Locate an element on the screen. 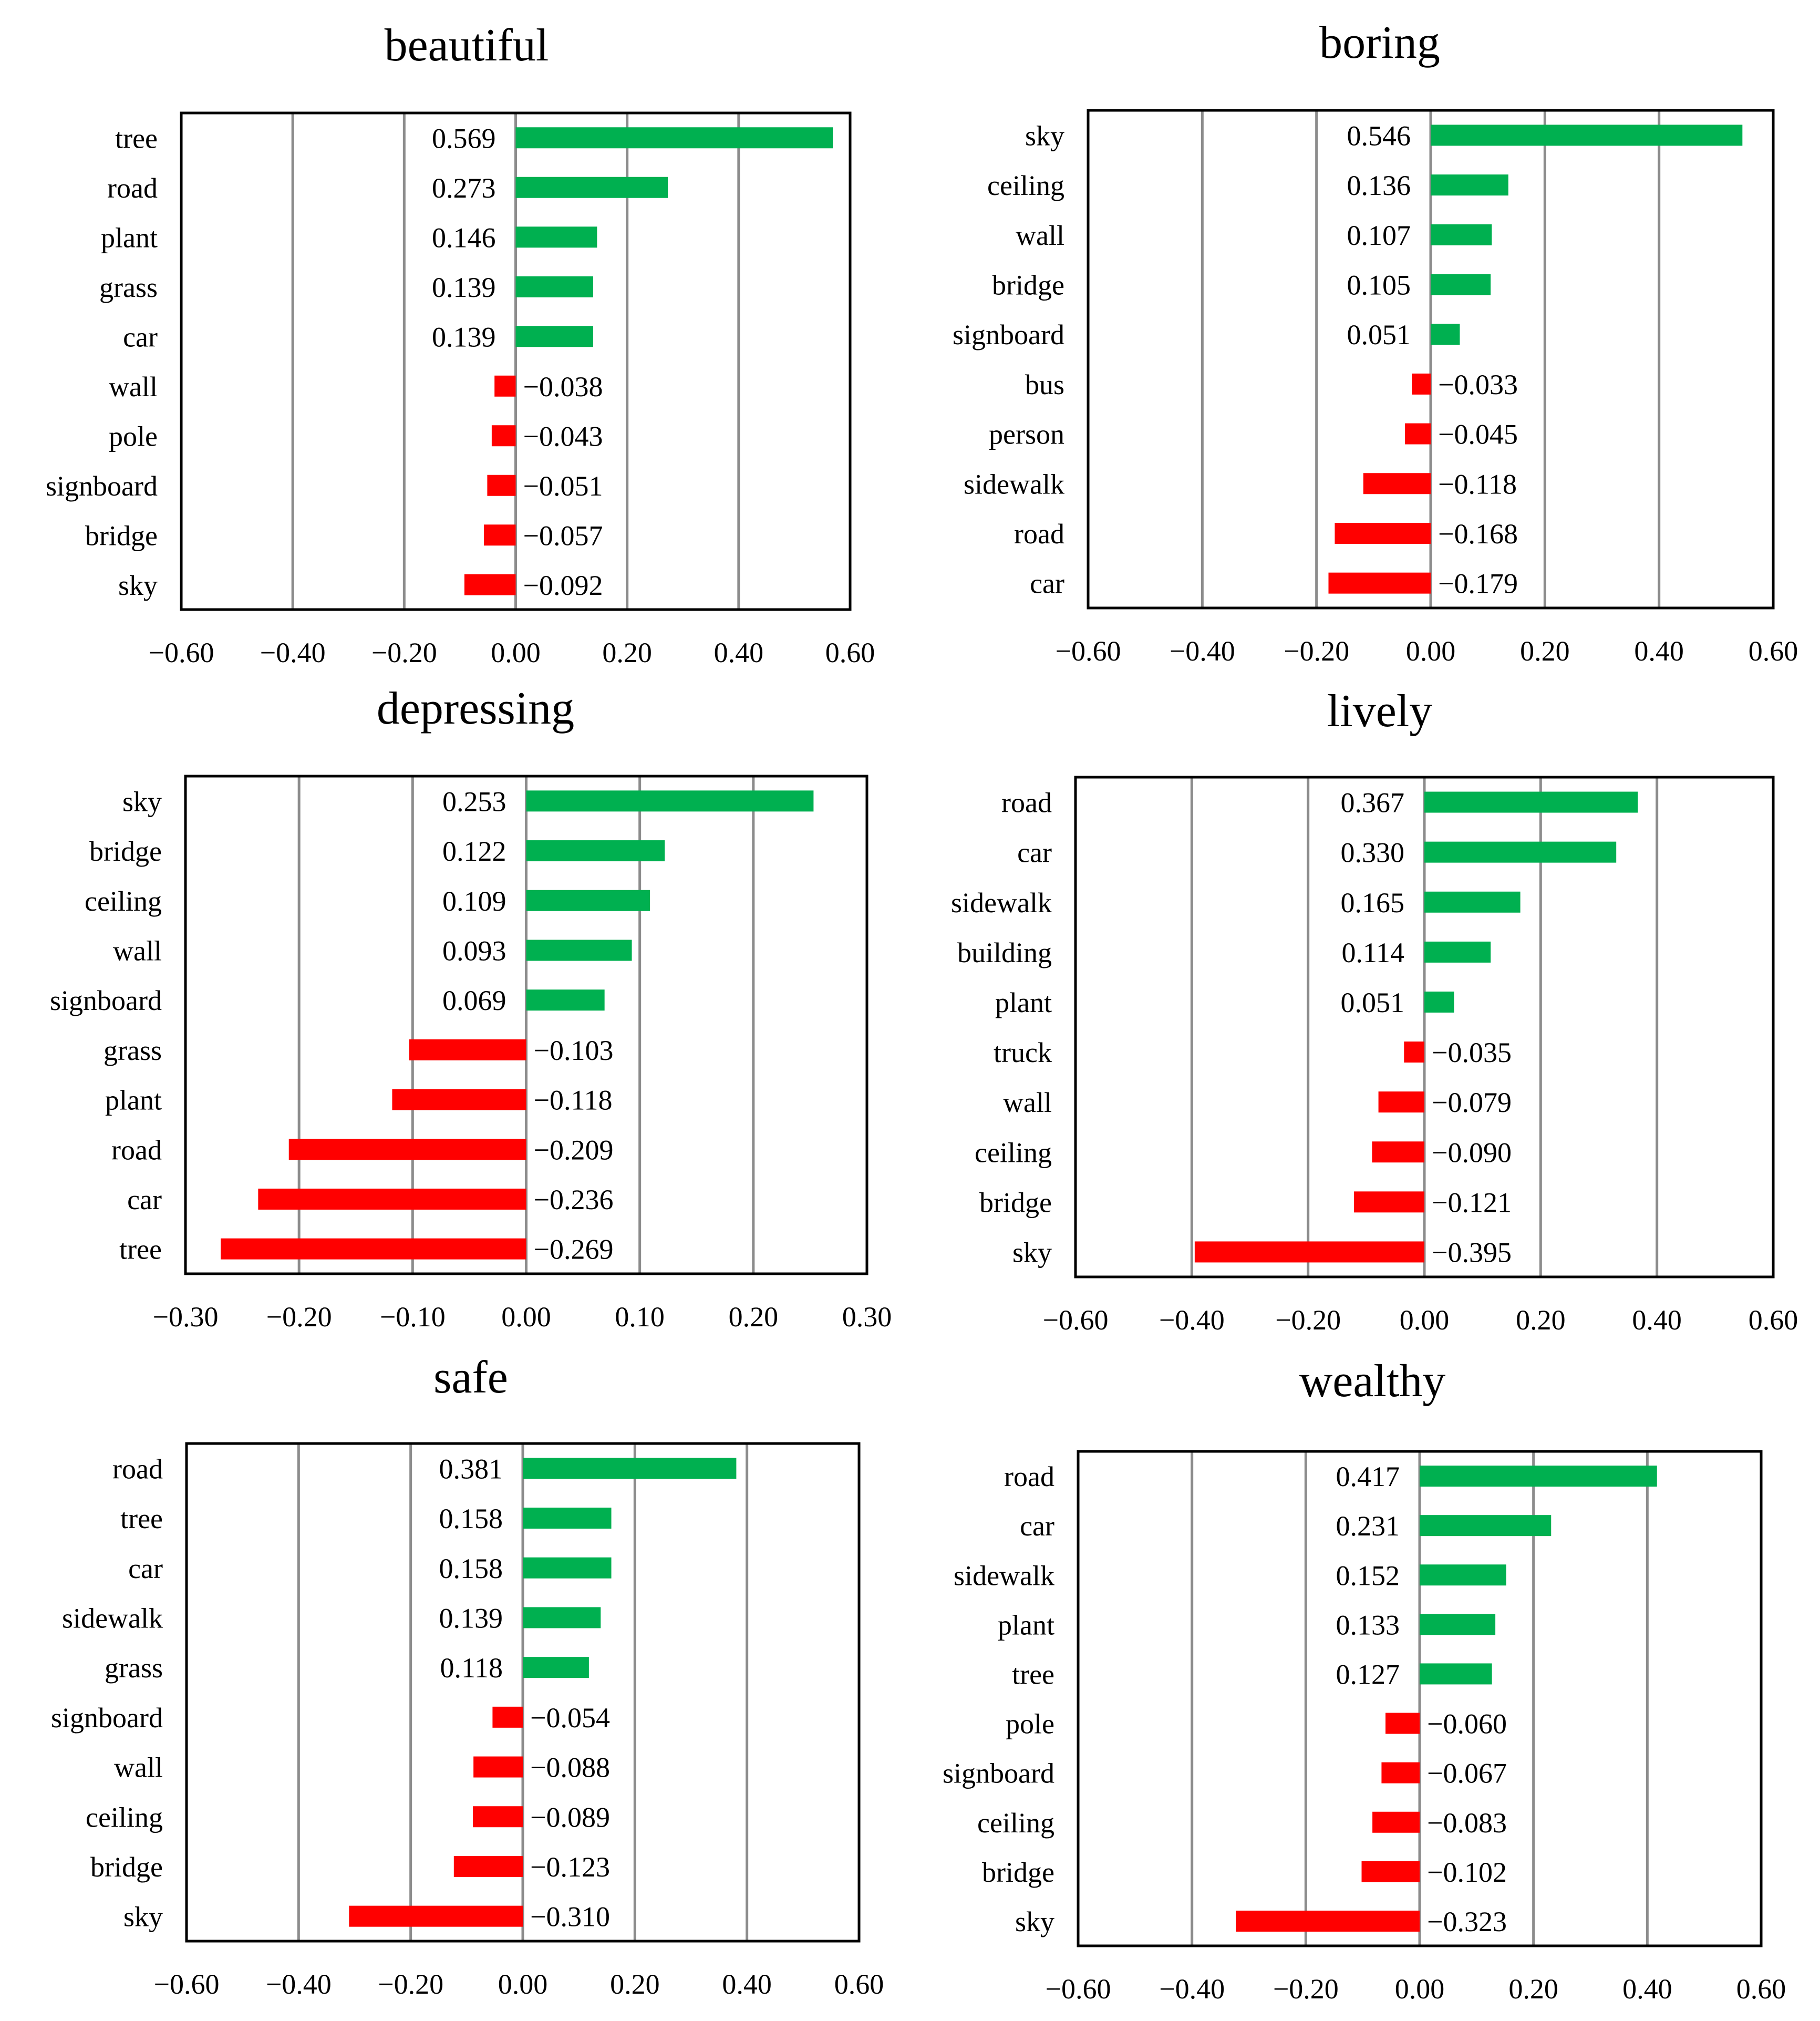  value-label: −0.038 is located at coordinates (563, 387).